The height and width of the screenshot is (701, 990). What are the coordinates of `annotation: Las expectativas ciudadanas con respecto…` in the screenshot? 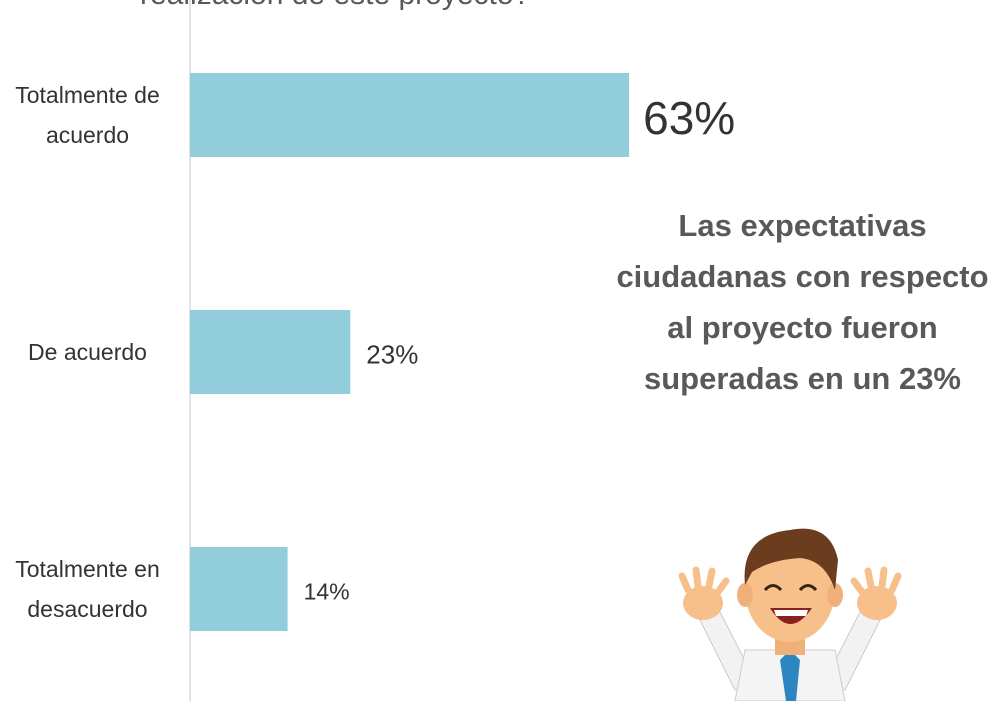 It's located at (802, 302).